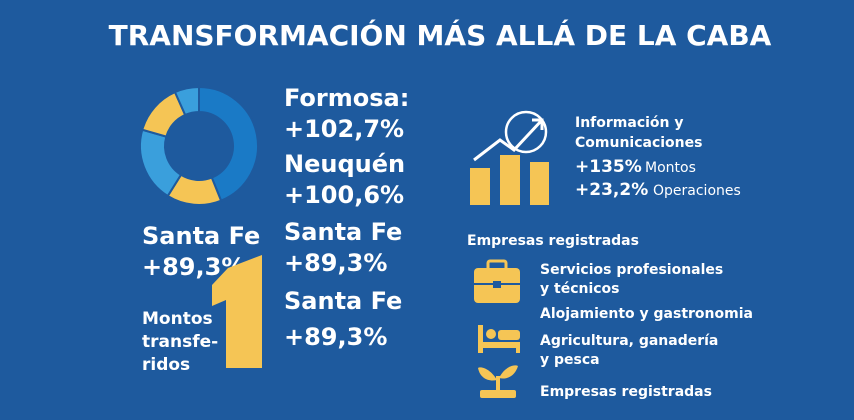 The width and height of the screenshot is (854, 420). I want to click on company-item: y pesca, so click(570, 360).